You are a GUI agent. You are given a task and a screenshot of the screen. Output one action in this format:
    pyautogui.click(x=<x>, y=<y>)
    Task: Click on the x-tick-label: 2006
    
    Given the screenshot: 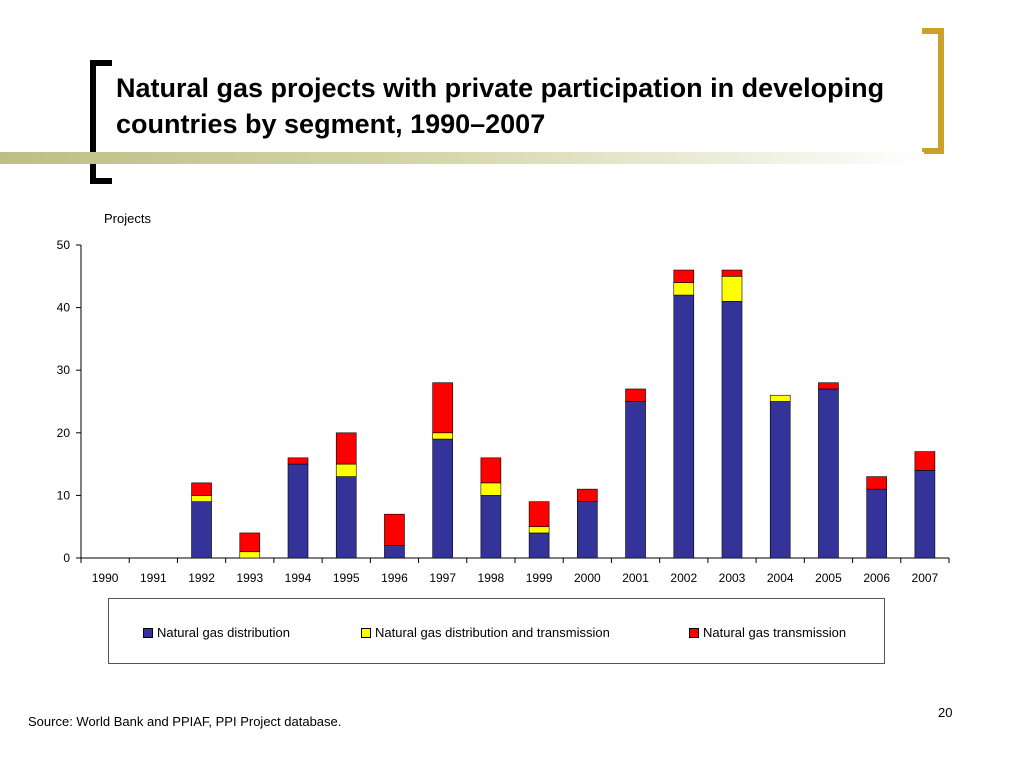 What is the action you would take?
    pyautogui.click(x=876, y=578)
    